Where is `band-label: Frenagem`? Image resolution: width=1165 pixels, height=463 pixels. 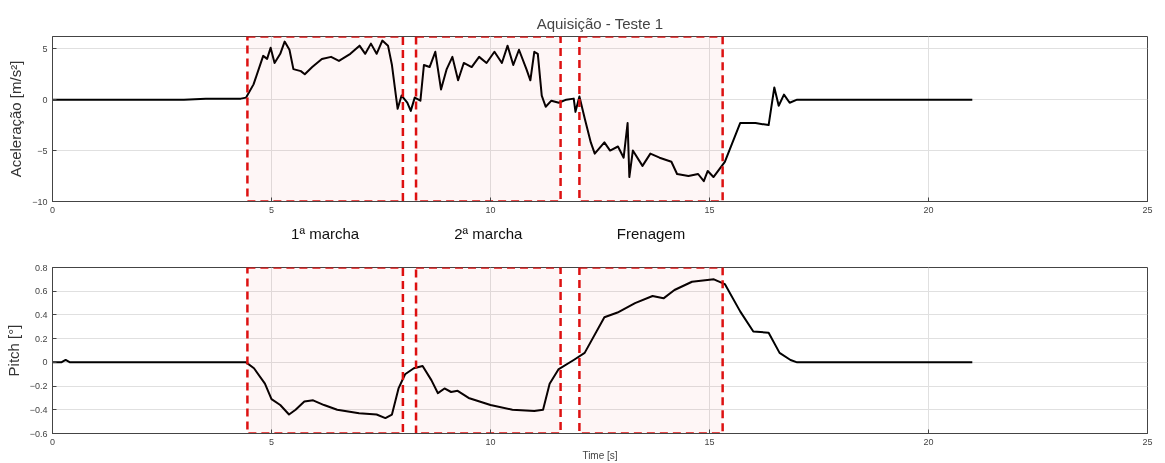 band-label: Frenagem is located at coordinates (651, 233).